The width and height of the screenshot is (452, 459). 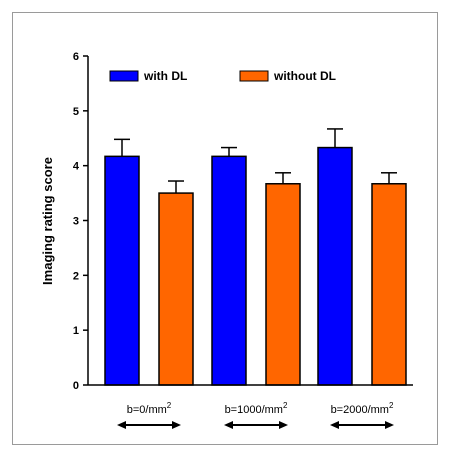 I want to click on y-tick-label: 6, so click(x=76, y=57).